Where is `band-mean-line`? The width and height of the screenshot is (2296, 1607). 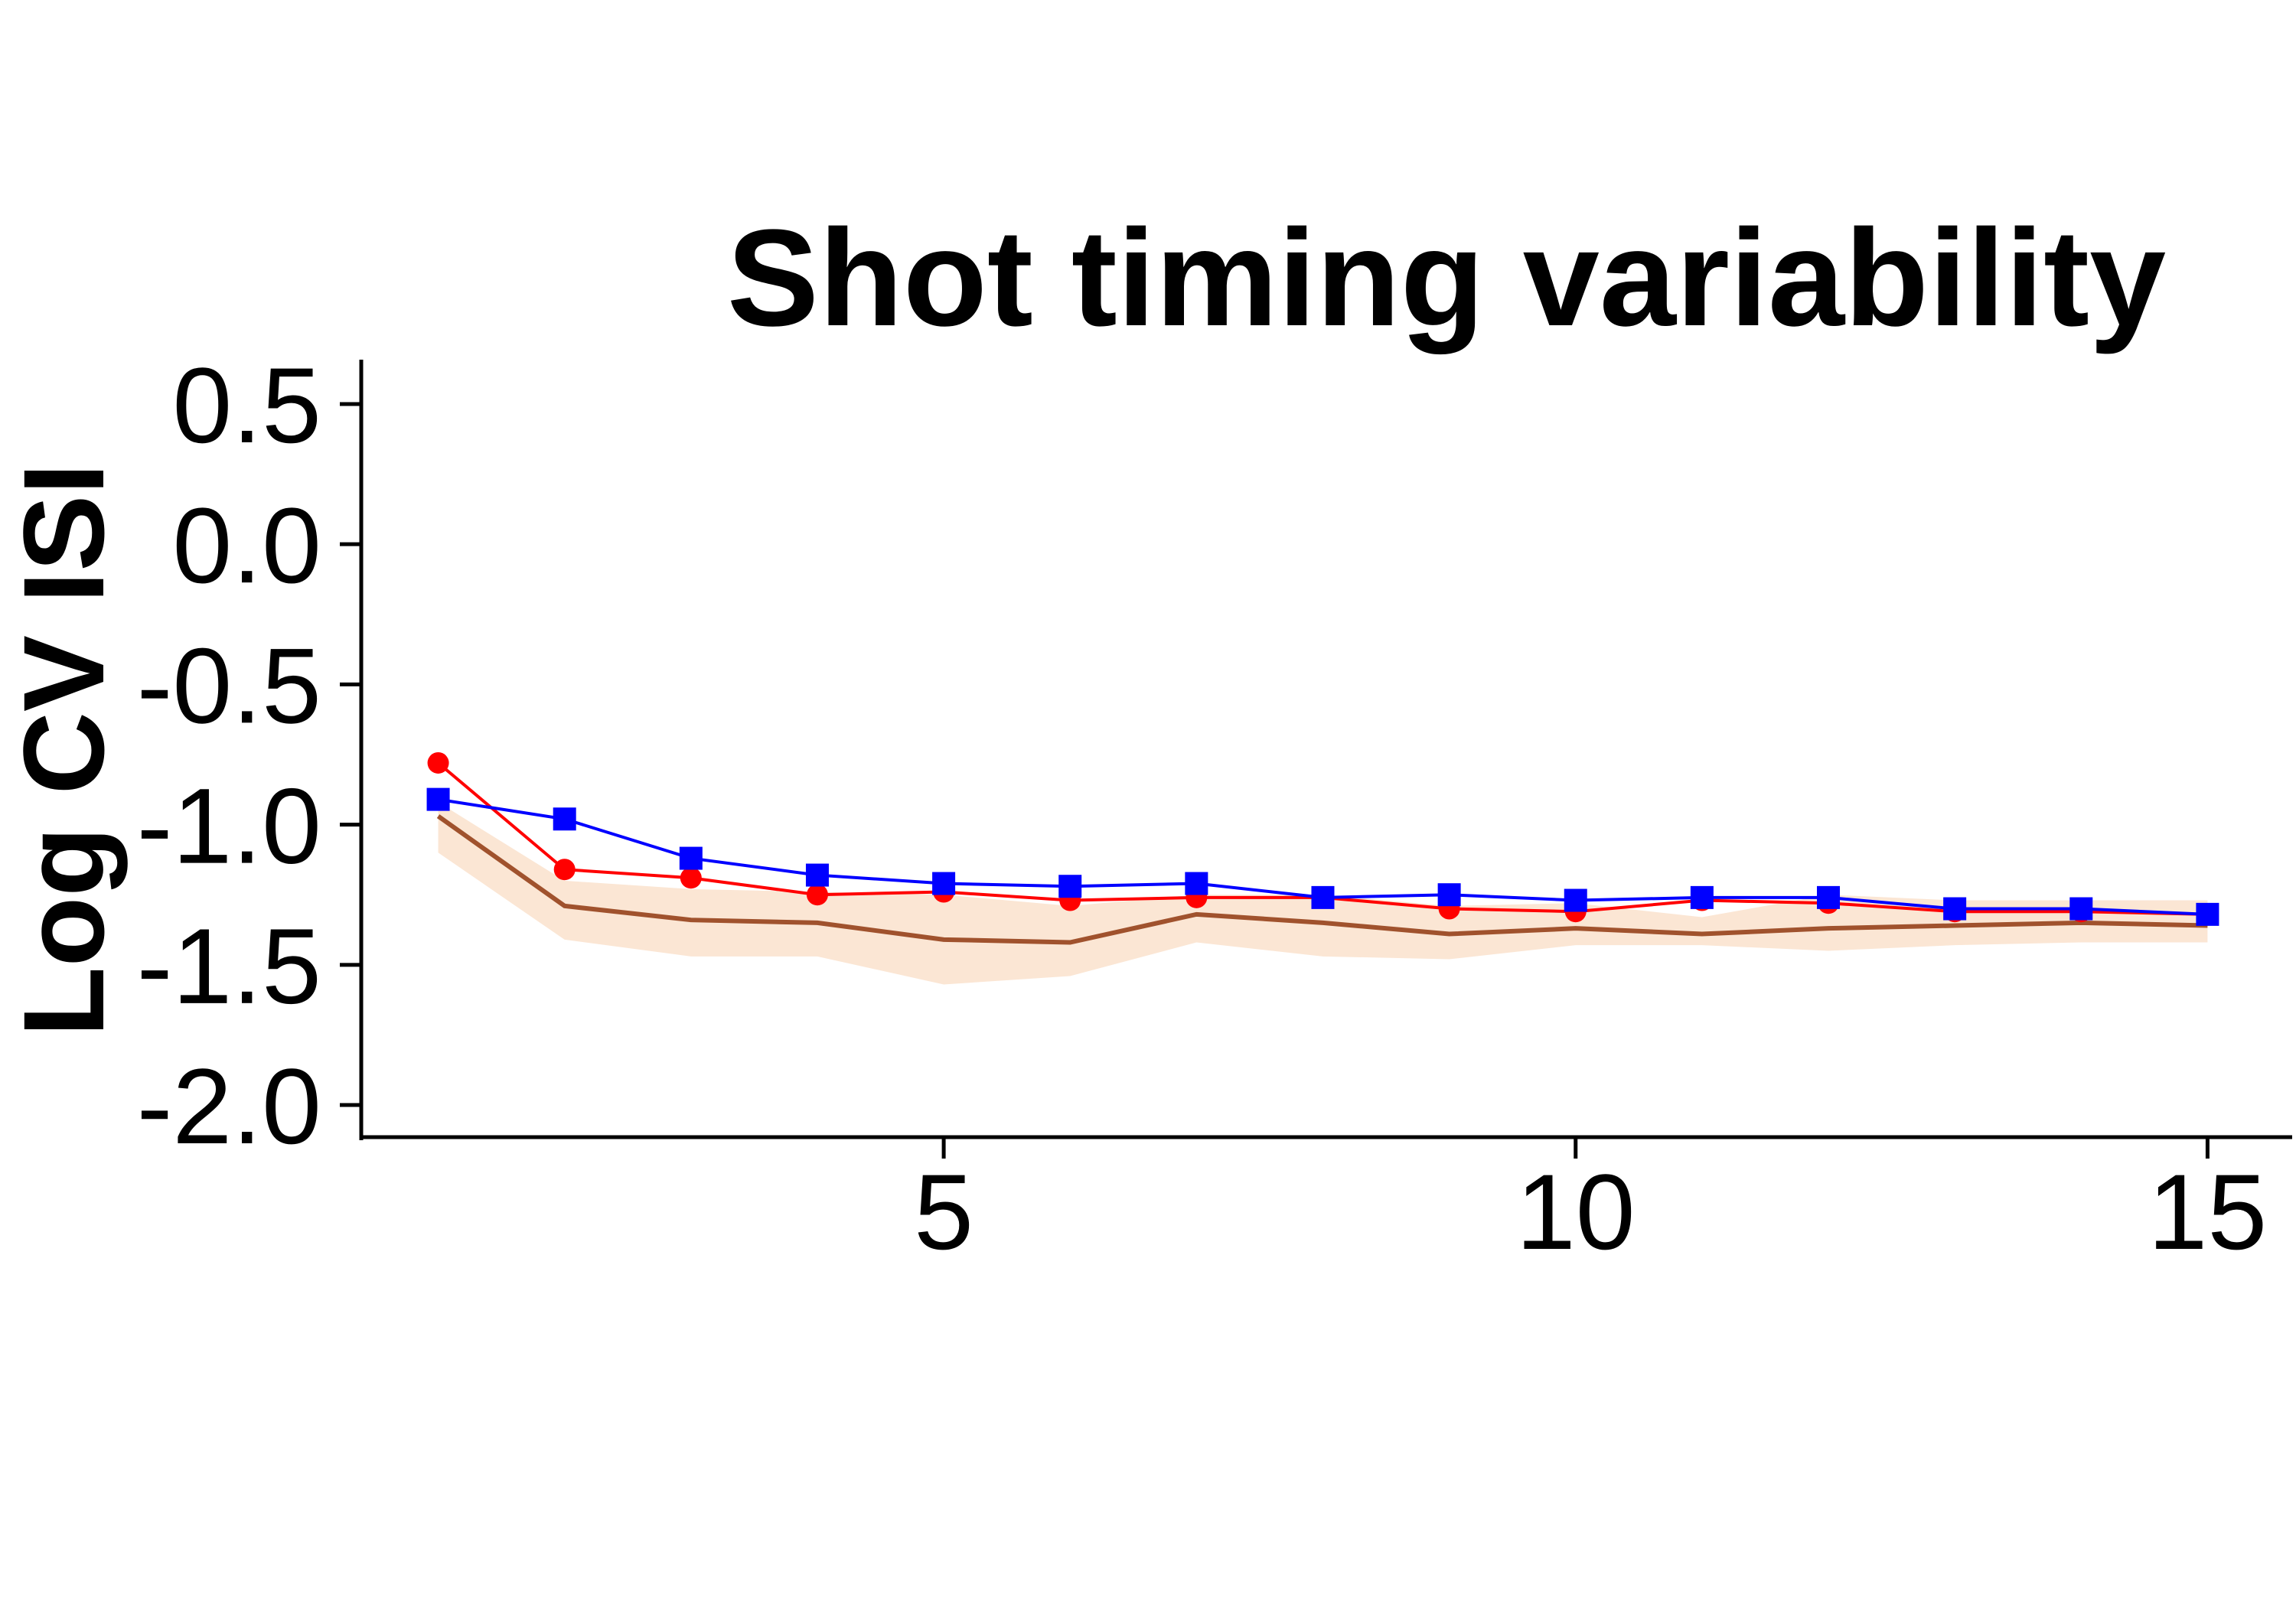
band-mean-line is located at coordinates (1322, 879).